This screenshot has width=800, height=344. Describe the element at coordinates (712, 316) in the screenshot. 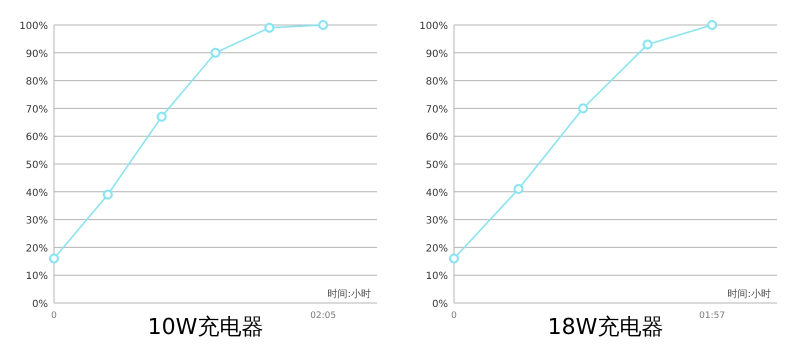

I see `x-tick-label: 01:57` at that location.